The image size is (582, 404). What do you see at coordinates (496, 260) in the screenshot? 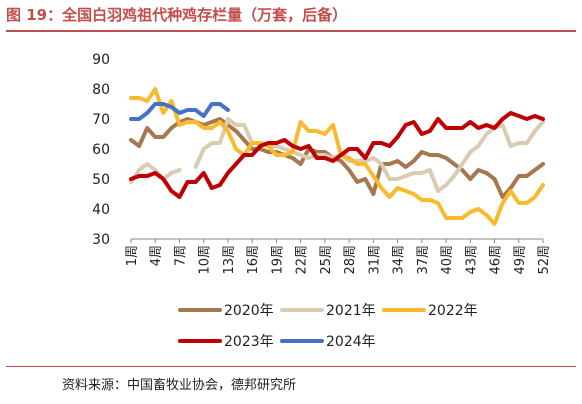
I see `x-tick-label: 46周` at bounding box center [496, 260].